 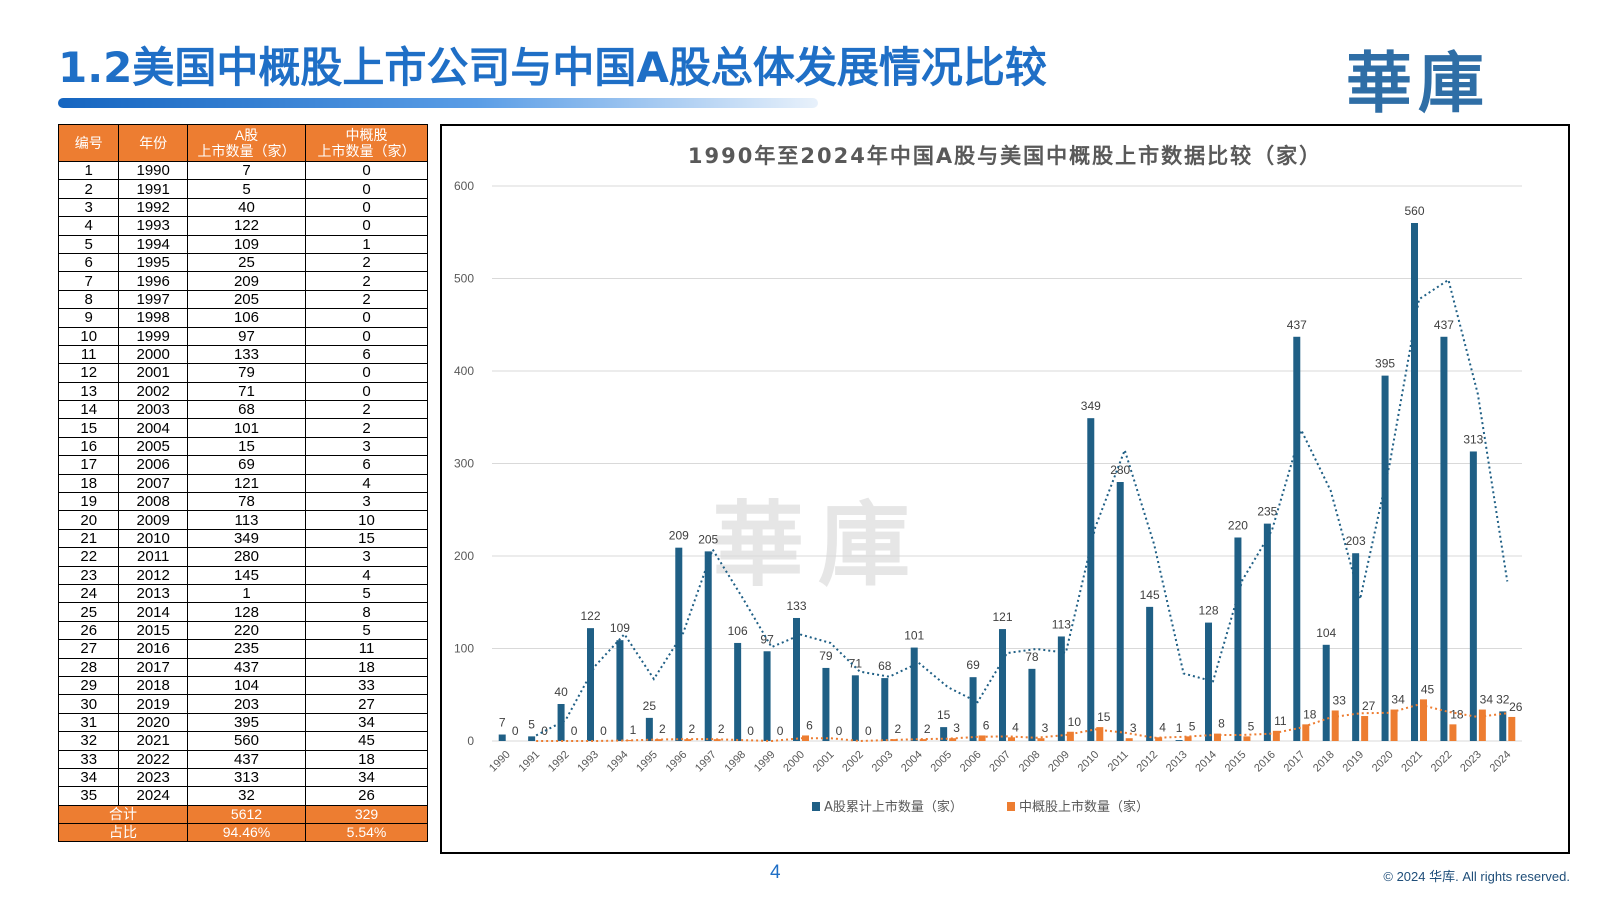 What do you see at coordinates (531, 724) in the screenshot?
I see `data-label-a-share: 5` at bounding box center [531, 724].